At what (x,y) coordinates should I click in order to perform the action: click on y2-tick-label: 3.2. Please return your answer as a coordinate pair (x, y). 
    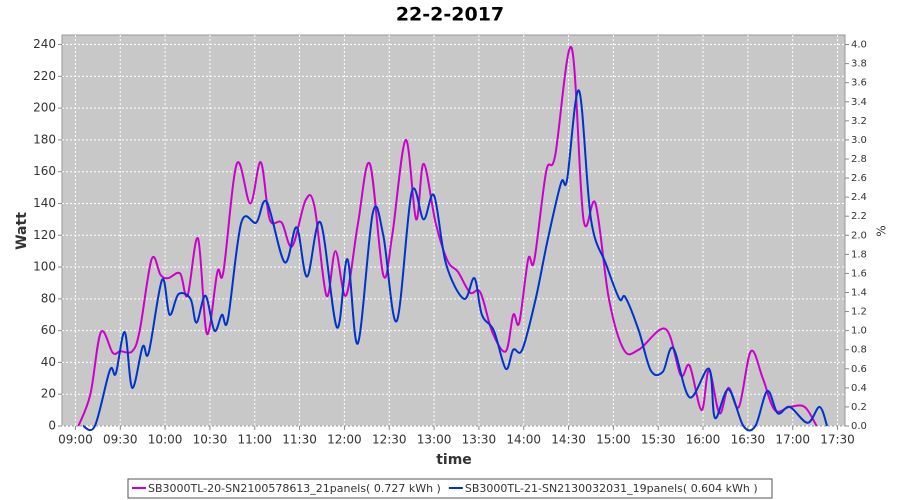
    Looking at the image, I should click on (859, 121).